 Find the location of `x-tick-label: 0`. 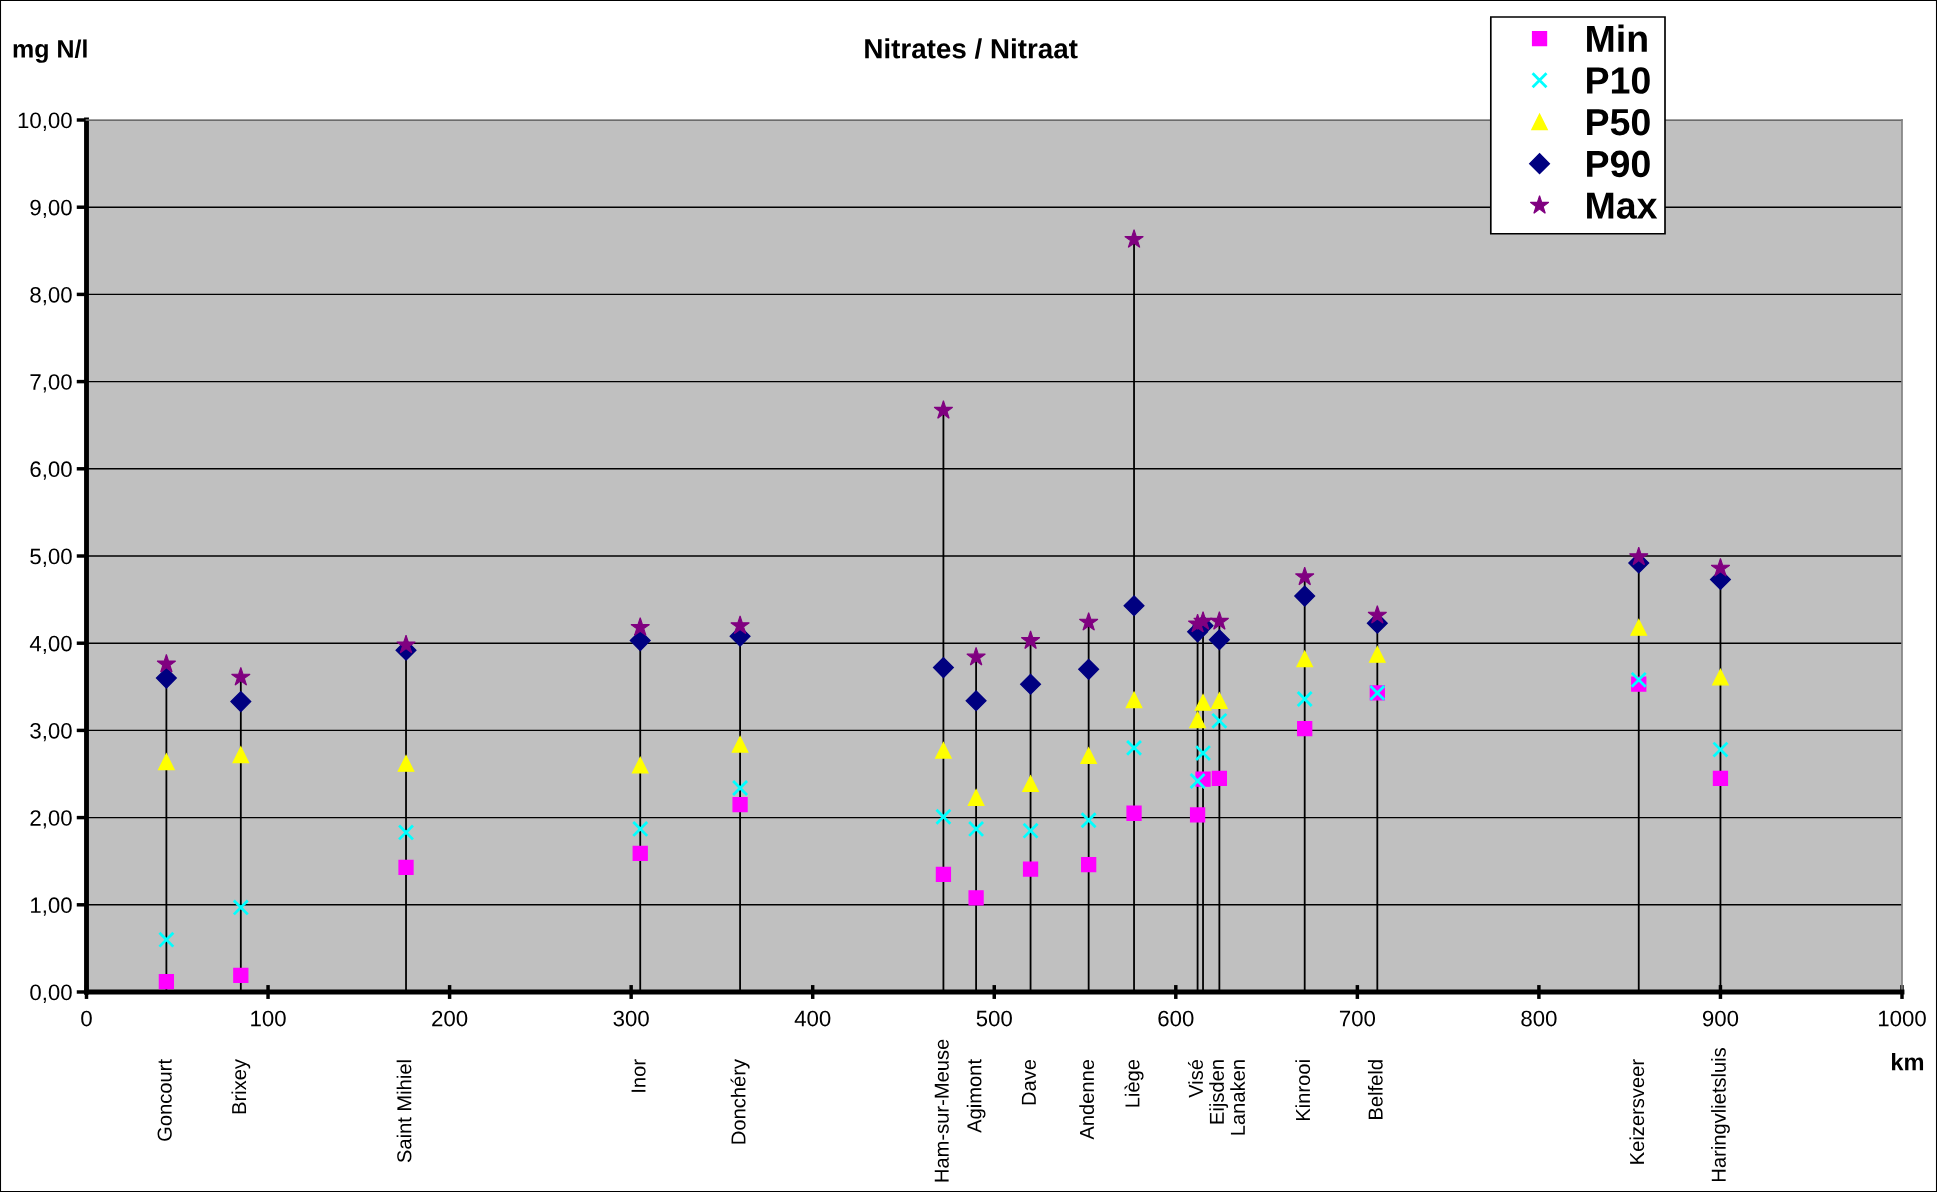

x-tick-label: 0 is located at coordinates (86, 1018).